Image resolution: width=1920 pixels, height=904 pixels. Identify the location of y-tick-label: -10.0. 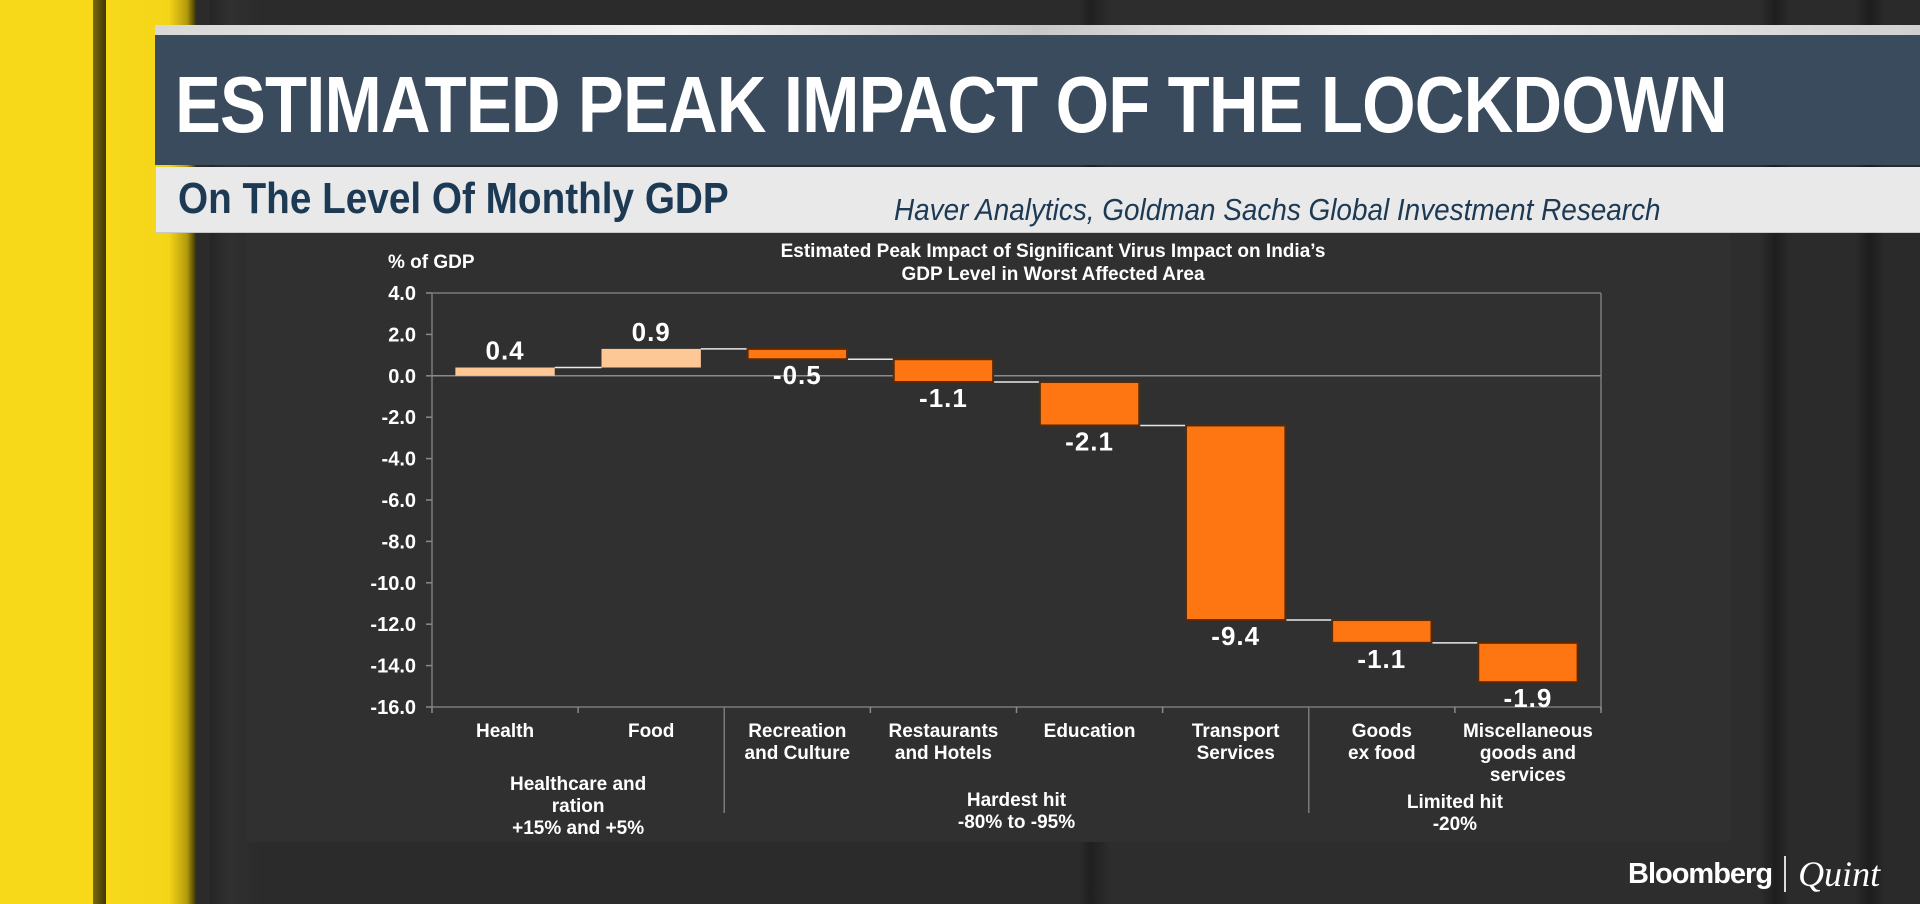
(393, 584).